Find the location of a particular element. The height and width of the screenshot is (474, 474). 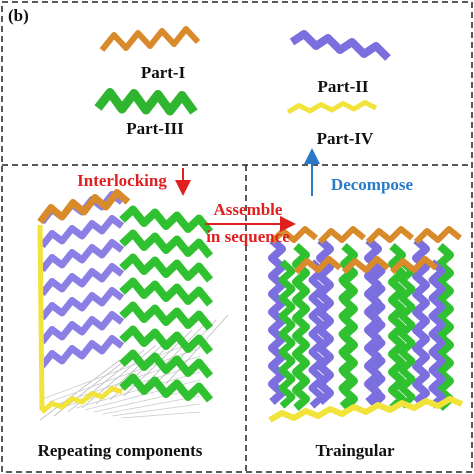

part-label: Part-IV is located at coordinates (345, 138).